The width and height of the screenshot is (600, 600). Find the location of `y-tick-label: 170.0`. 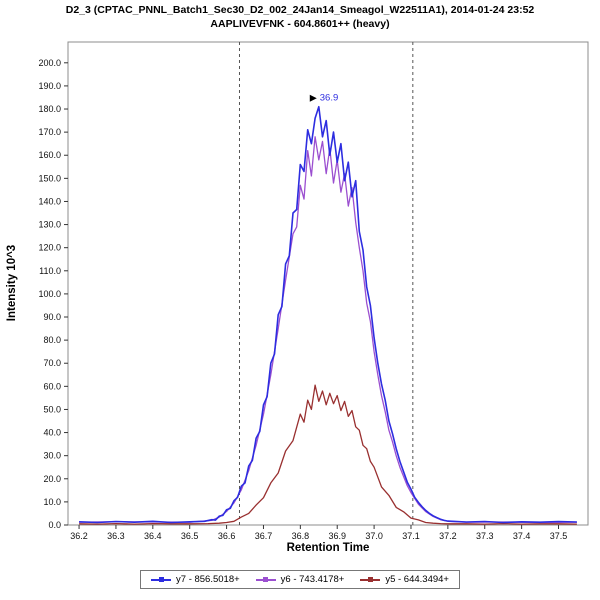

y-tick-label: 170.0 is located at coordinates (49, 132).